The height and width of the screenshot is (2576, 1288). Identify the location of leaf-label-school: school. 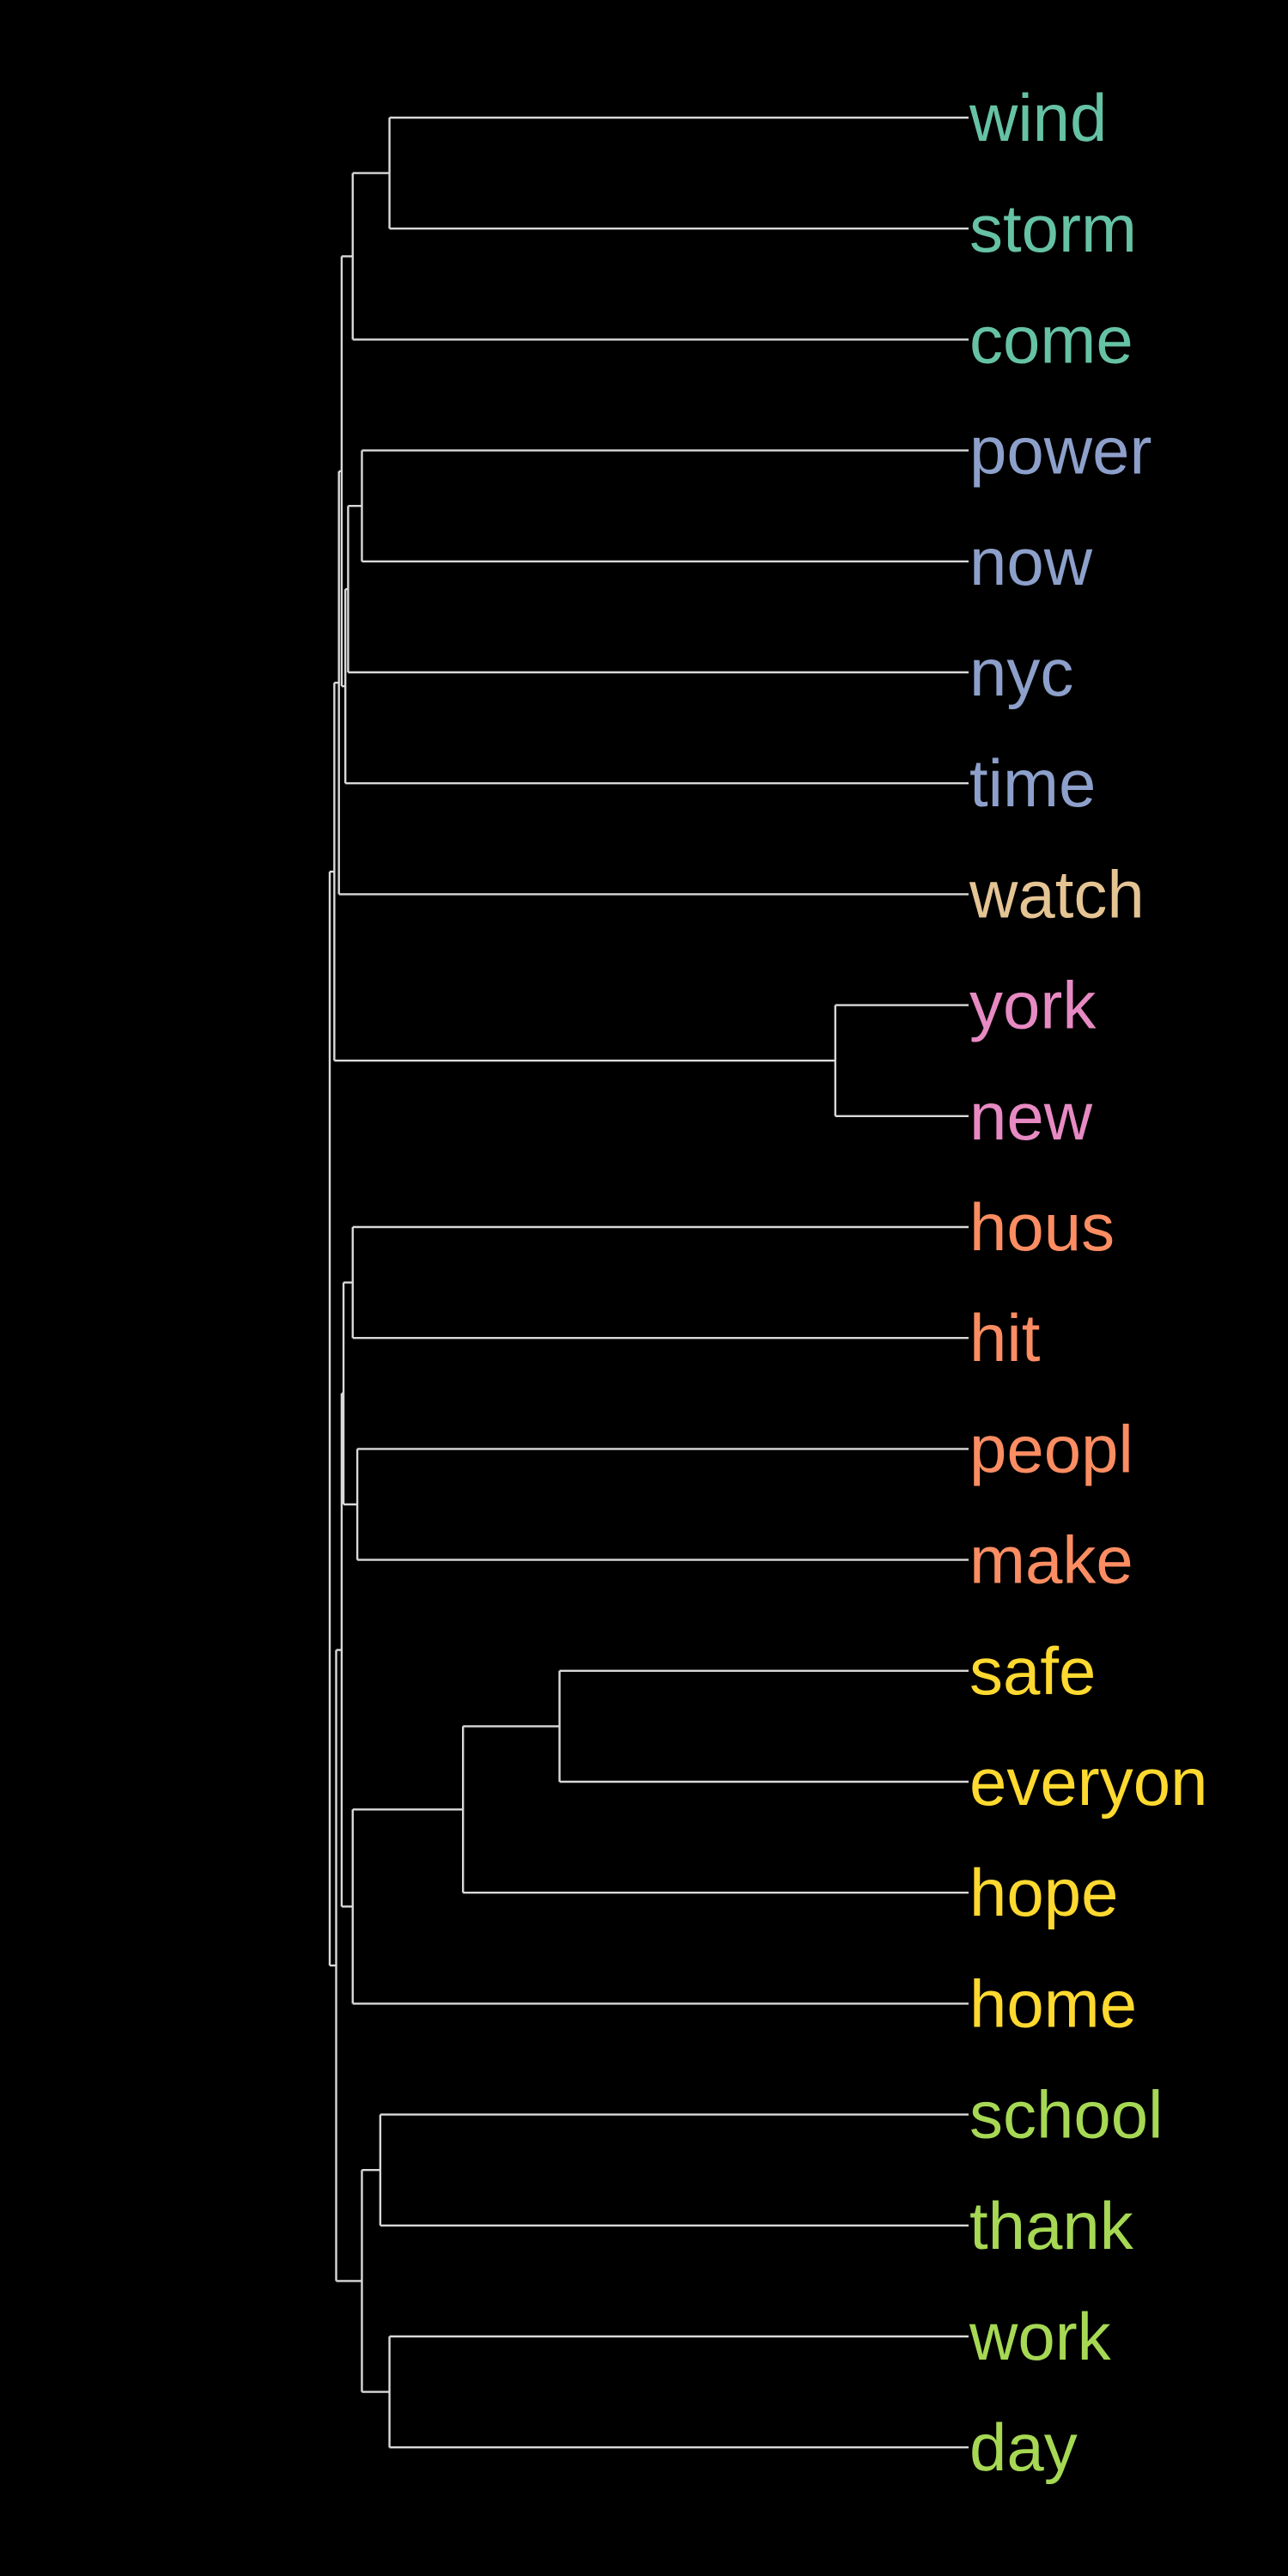
(1066, 2115).